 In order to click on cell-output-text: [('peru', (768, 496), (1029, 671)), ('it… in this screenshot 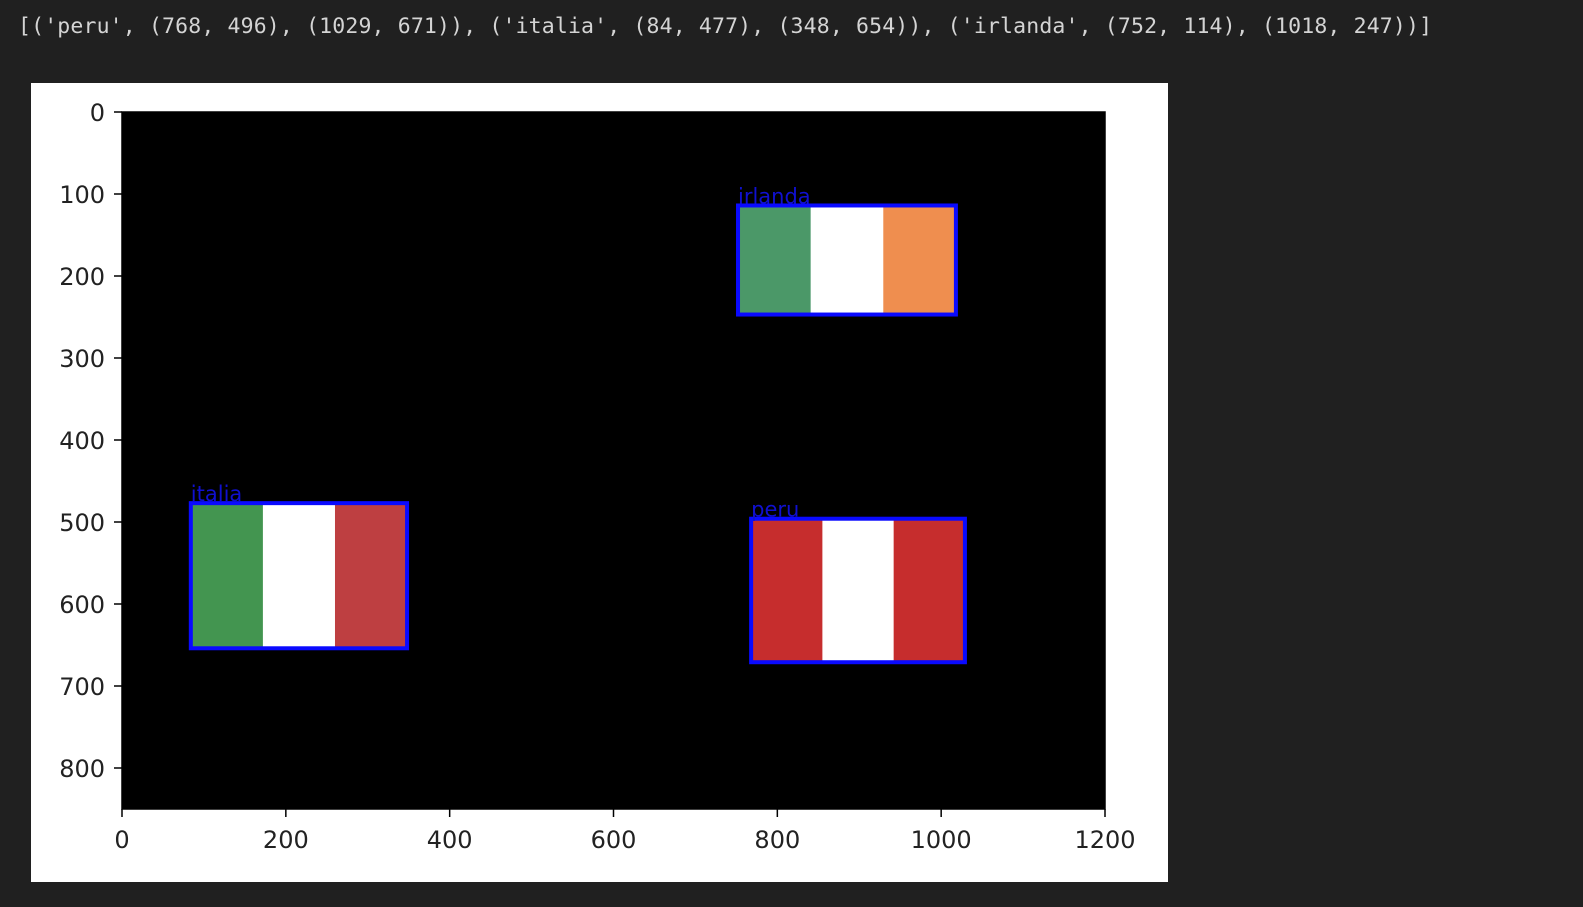, I will do `click(725, 26)`.